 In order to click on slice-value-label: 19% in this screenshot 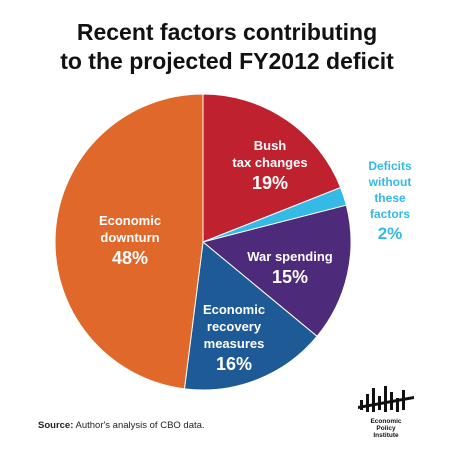, I will do `click(270, 183)`.